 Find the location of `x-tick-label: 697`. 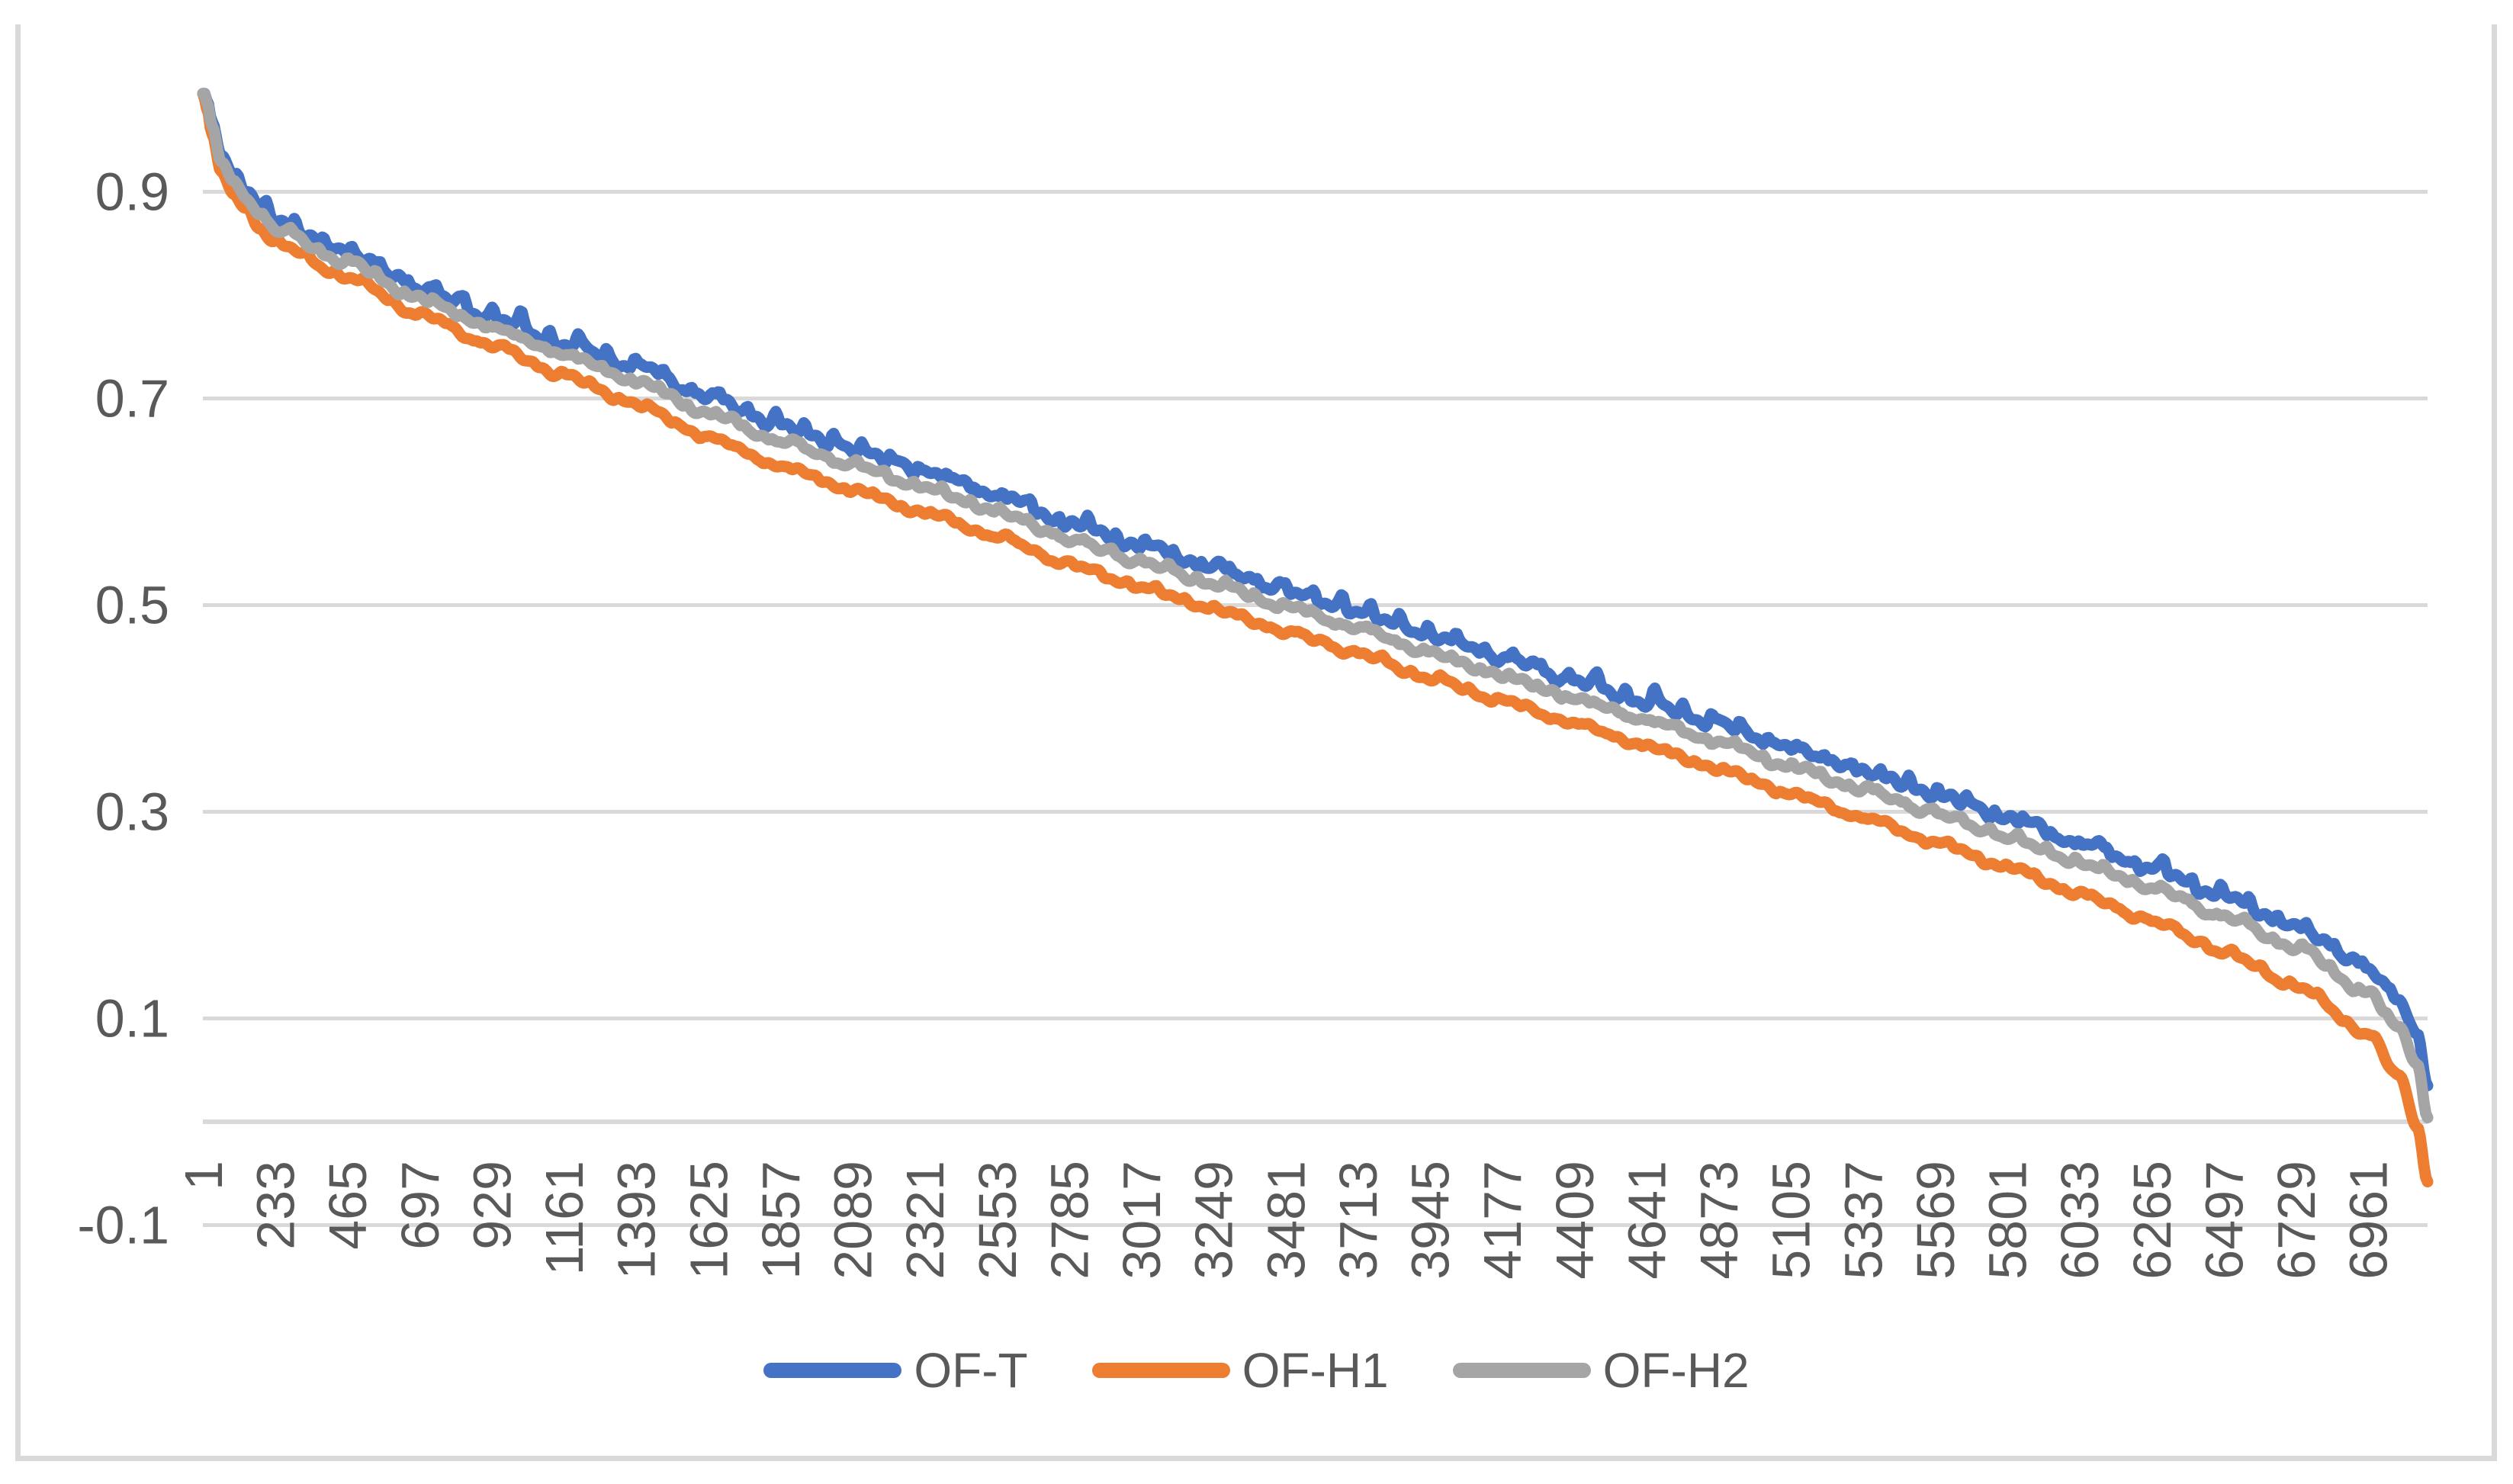

x-tick-label: 697 is located at coordinates (420, 1205).